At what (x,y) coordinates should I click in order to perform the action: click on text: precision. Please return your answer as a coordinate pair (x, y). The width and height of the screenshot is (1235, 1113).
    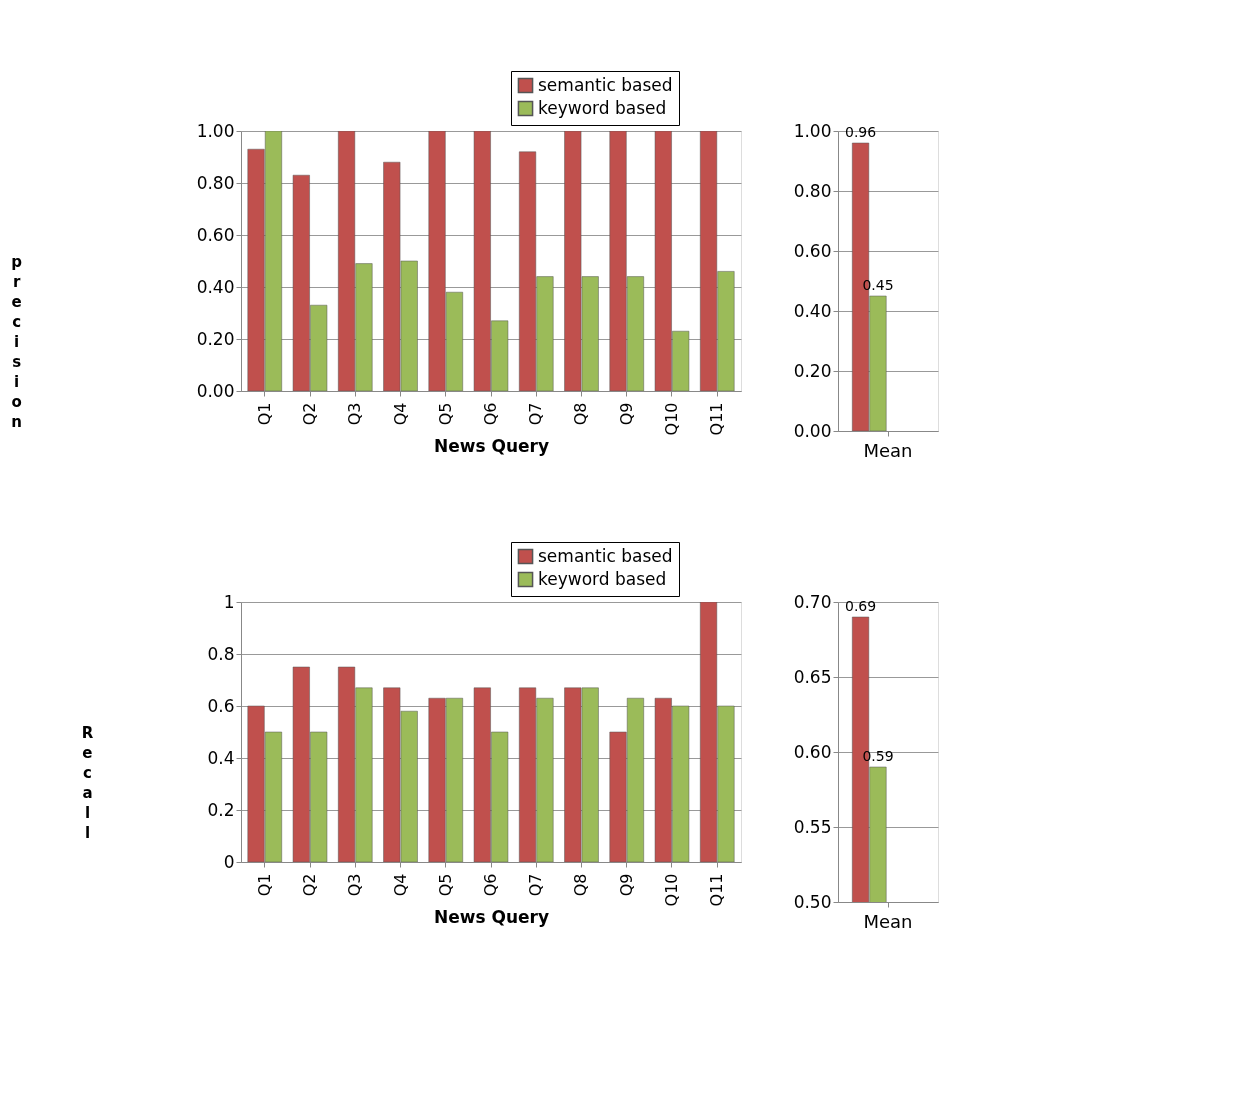
    Looking at the image, I should click on (17, 341).